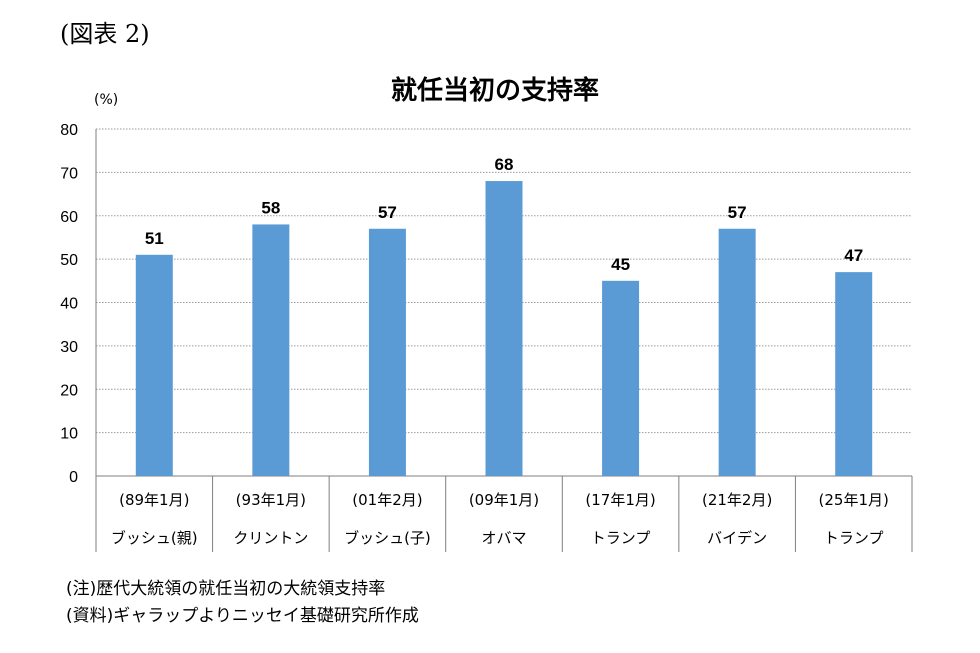 The height and width of the screenshot is (653, 980). Describe the element at coordinates (69, 347) in the screenshot. I see `y-tick-label: 30` at that location.